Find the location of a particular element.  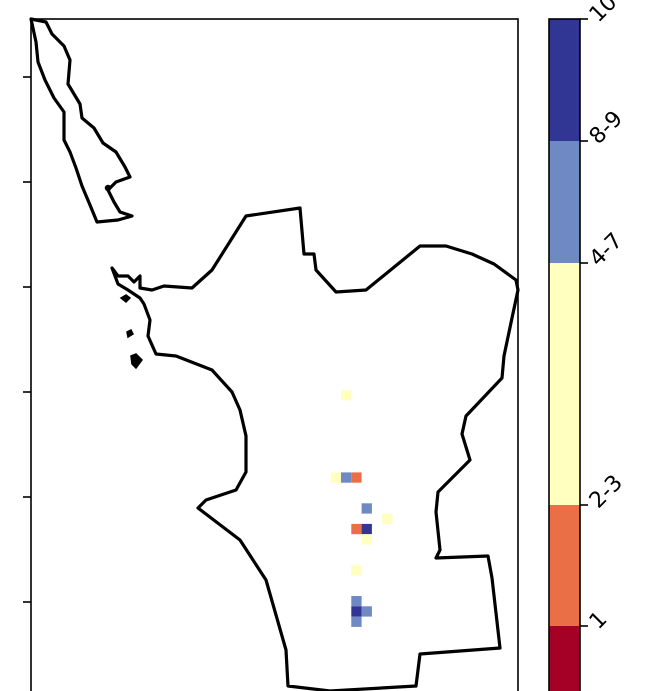

colorbar-frame is located at coordinates (564, 354).